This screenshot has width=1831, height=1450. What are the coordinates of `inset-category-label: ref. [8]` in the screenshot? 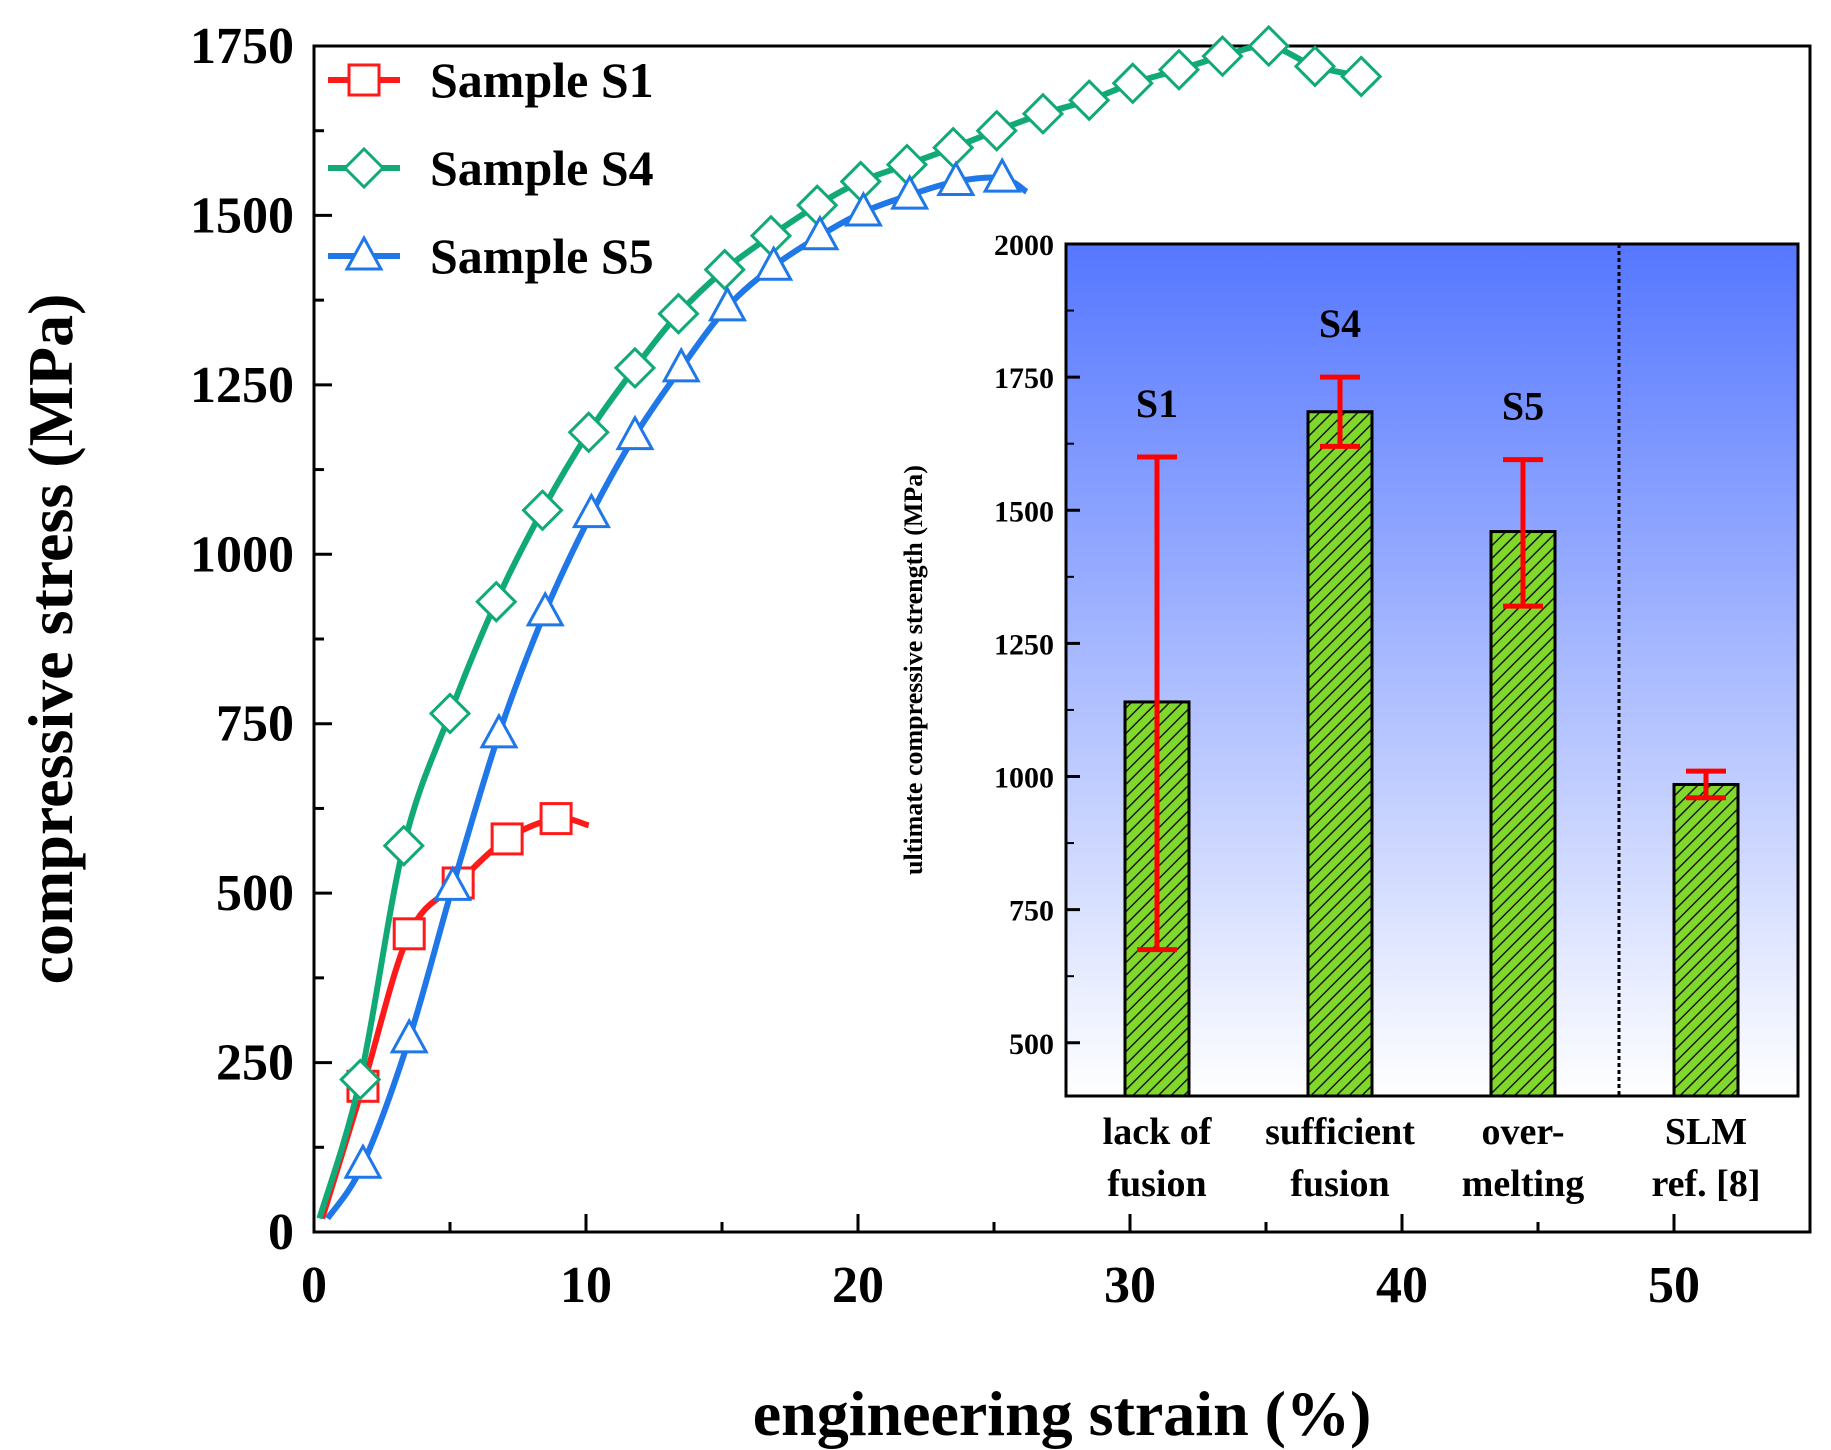 It's located at (1705, 1184).